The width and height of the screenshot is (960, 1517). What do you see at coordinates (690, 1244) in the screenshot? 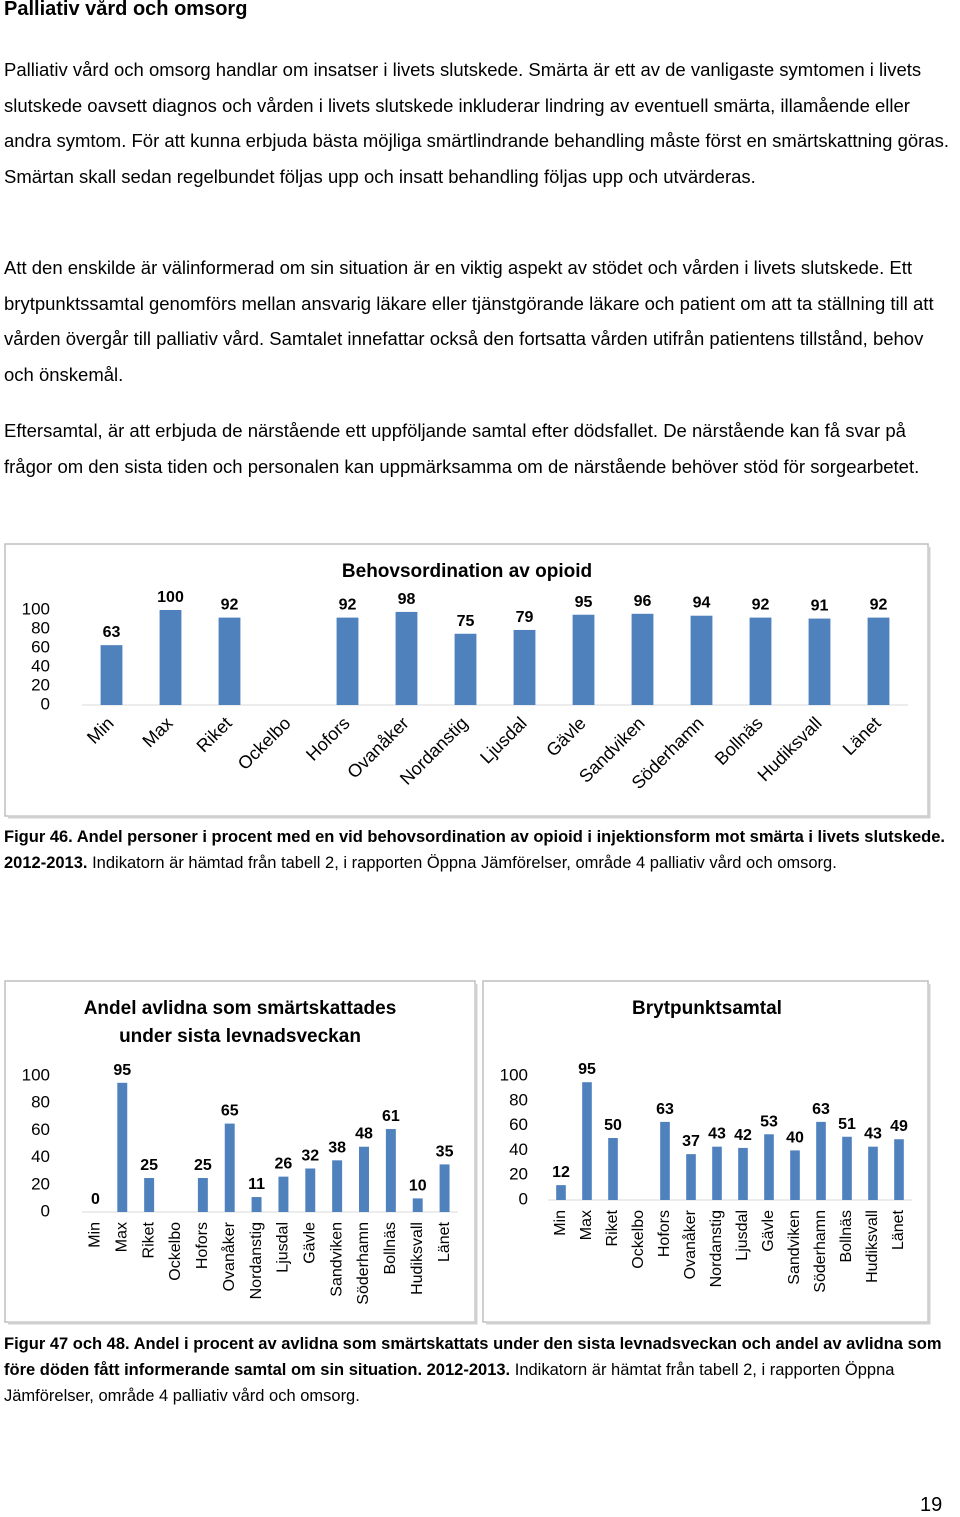
I see `x-tick-label: Ovanåker` at bounding box center [690, 1244].